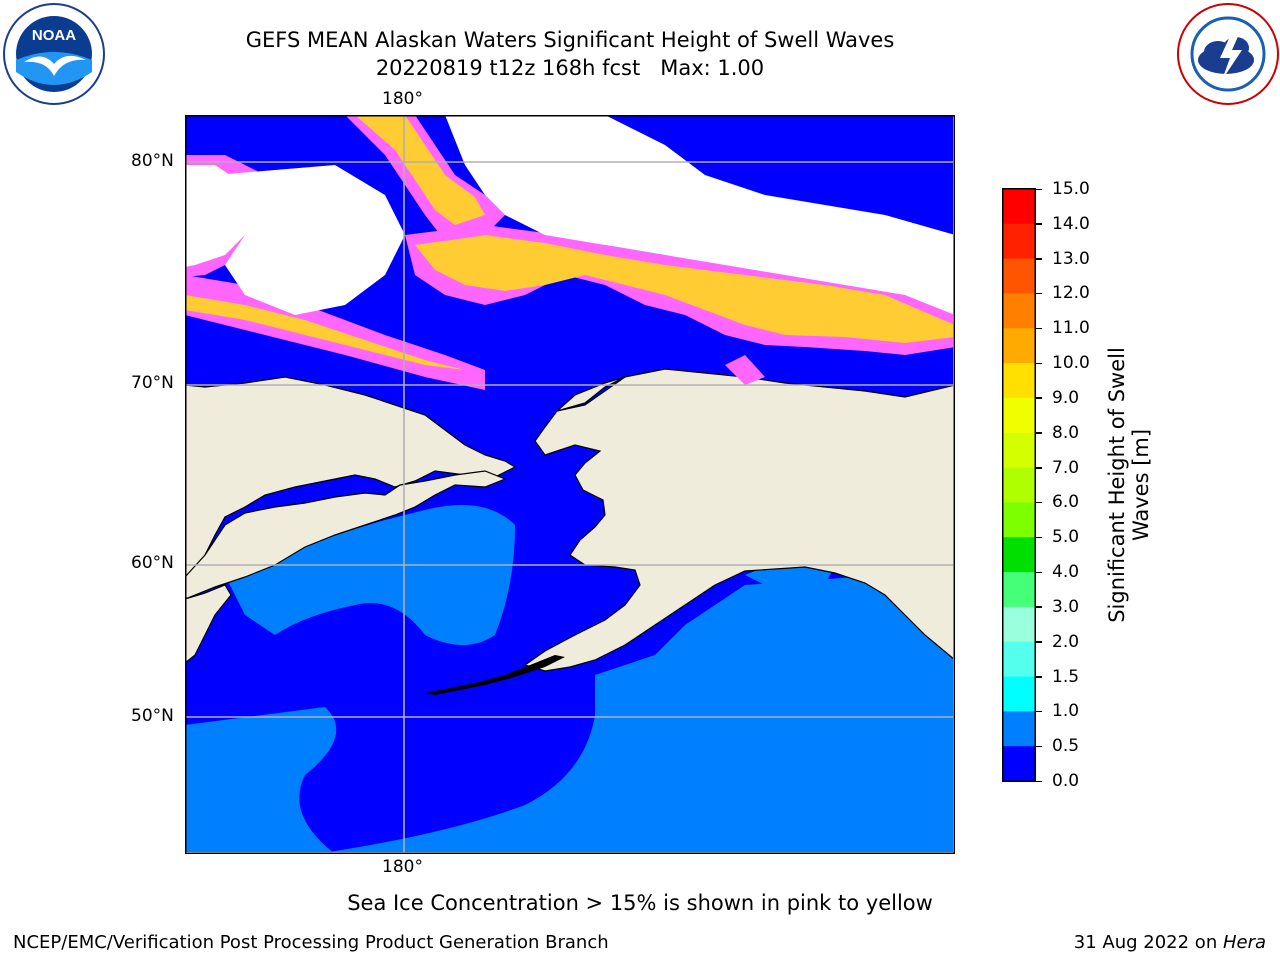  What do you see at coordinates (1071, 328) in the screenshot?
I see `colorbar-tick-label: 11.0` at bounding box center [1071, 328].